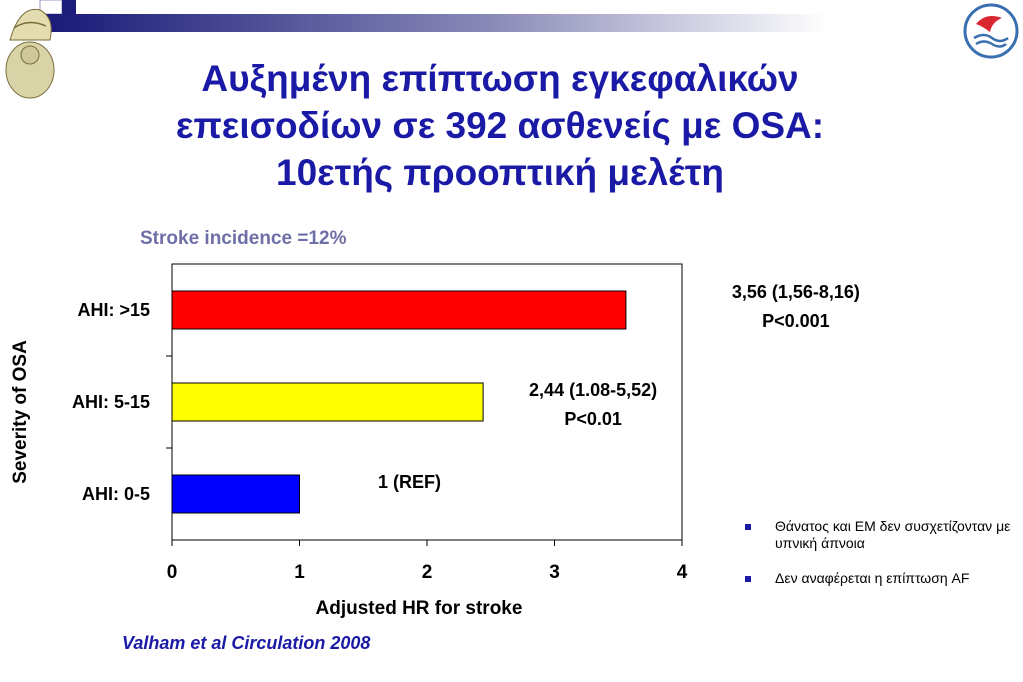  Describe the element at coordinates (116, 494) in the screenshot. I see `category-label: AHI: 0-5` at that location.